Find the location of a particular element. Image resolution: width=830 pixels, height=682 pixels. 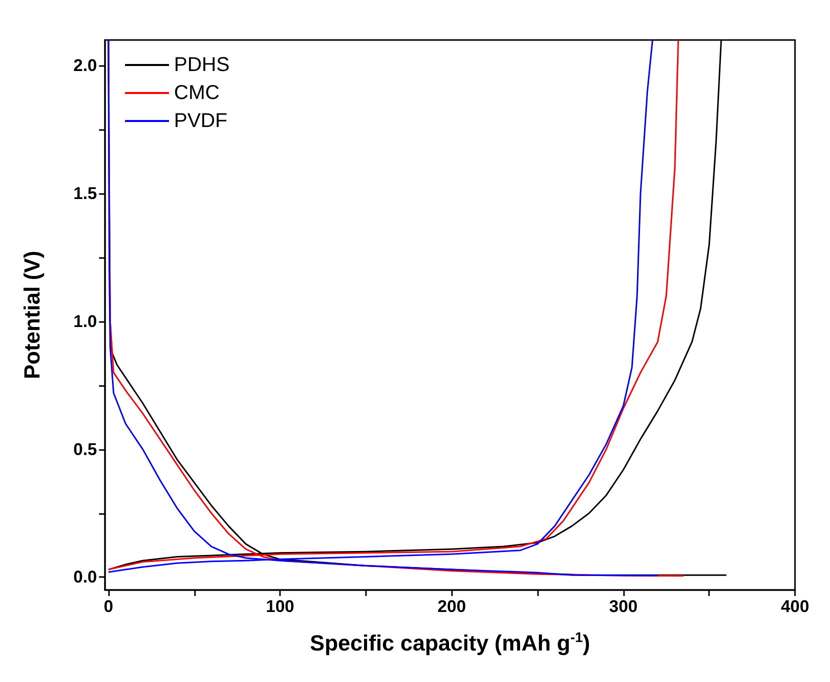

x-tick-label: 0 is located at coordinates (109, 606).